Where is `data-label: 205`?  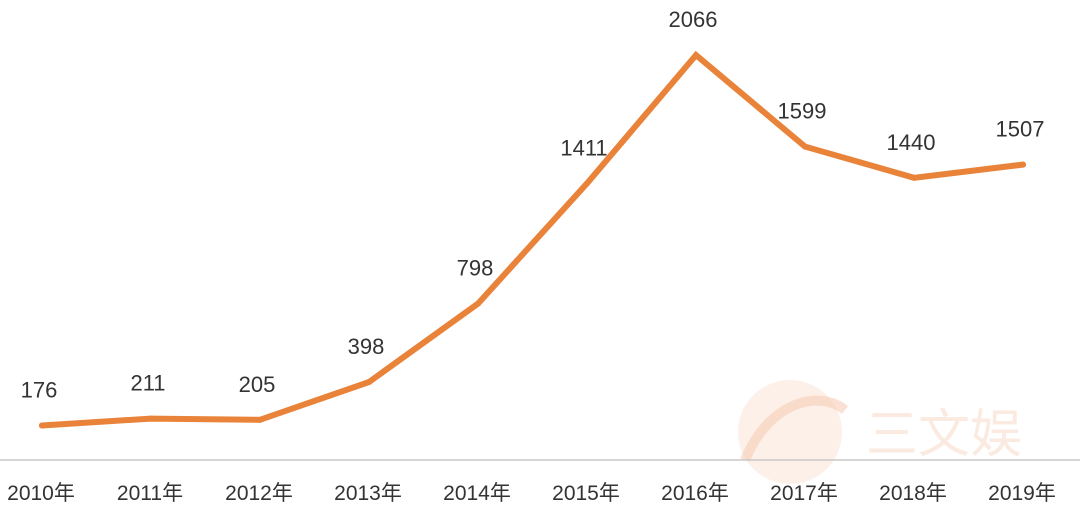
data-label: 205 is located at coordinates (257, 384).